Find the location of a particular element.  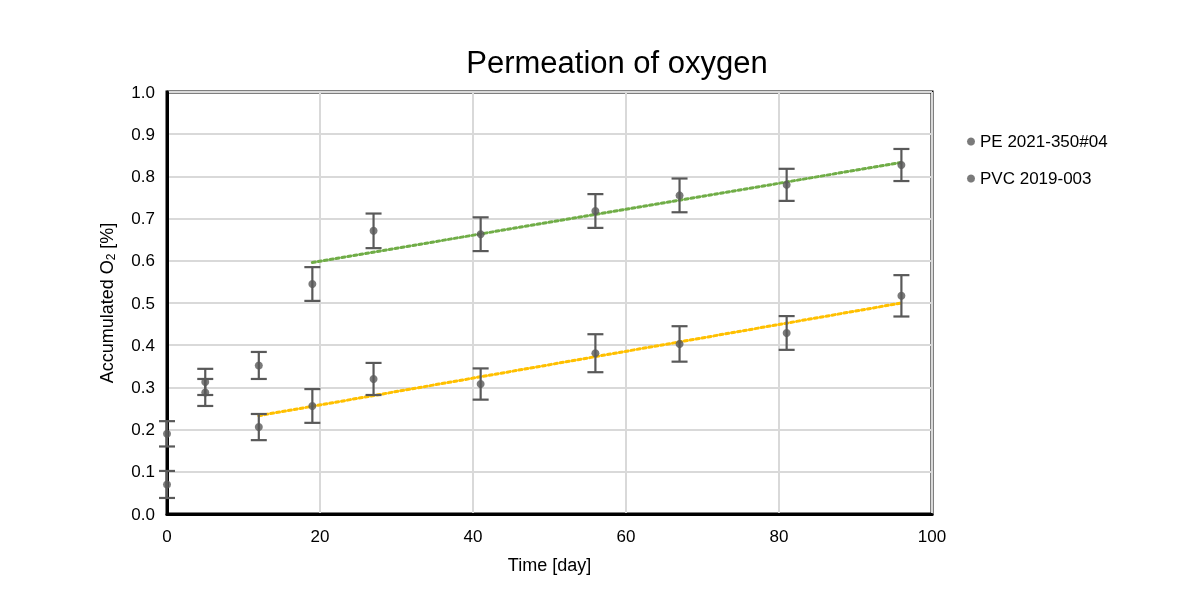

y-tick-label: 0.2 is located at coordinates (143, 430).